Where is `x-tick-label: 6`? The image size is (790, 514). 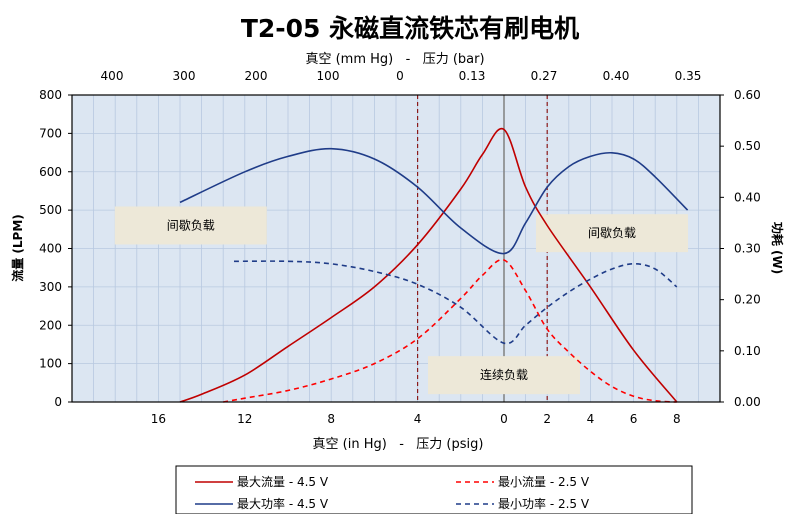
x-tick-label: 6 is located at coordinates (634, 419).